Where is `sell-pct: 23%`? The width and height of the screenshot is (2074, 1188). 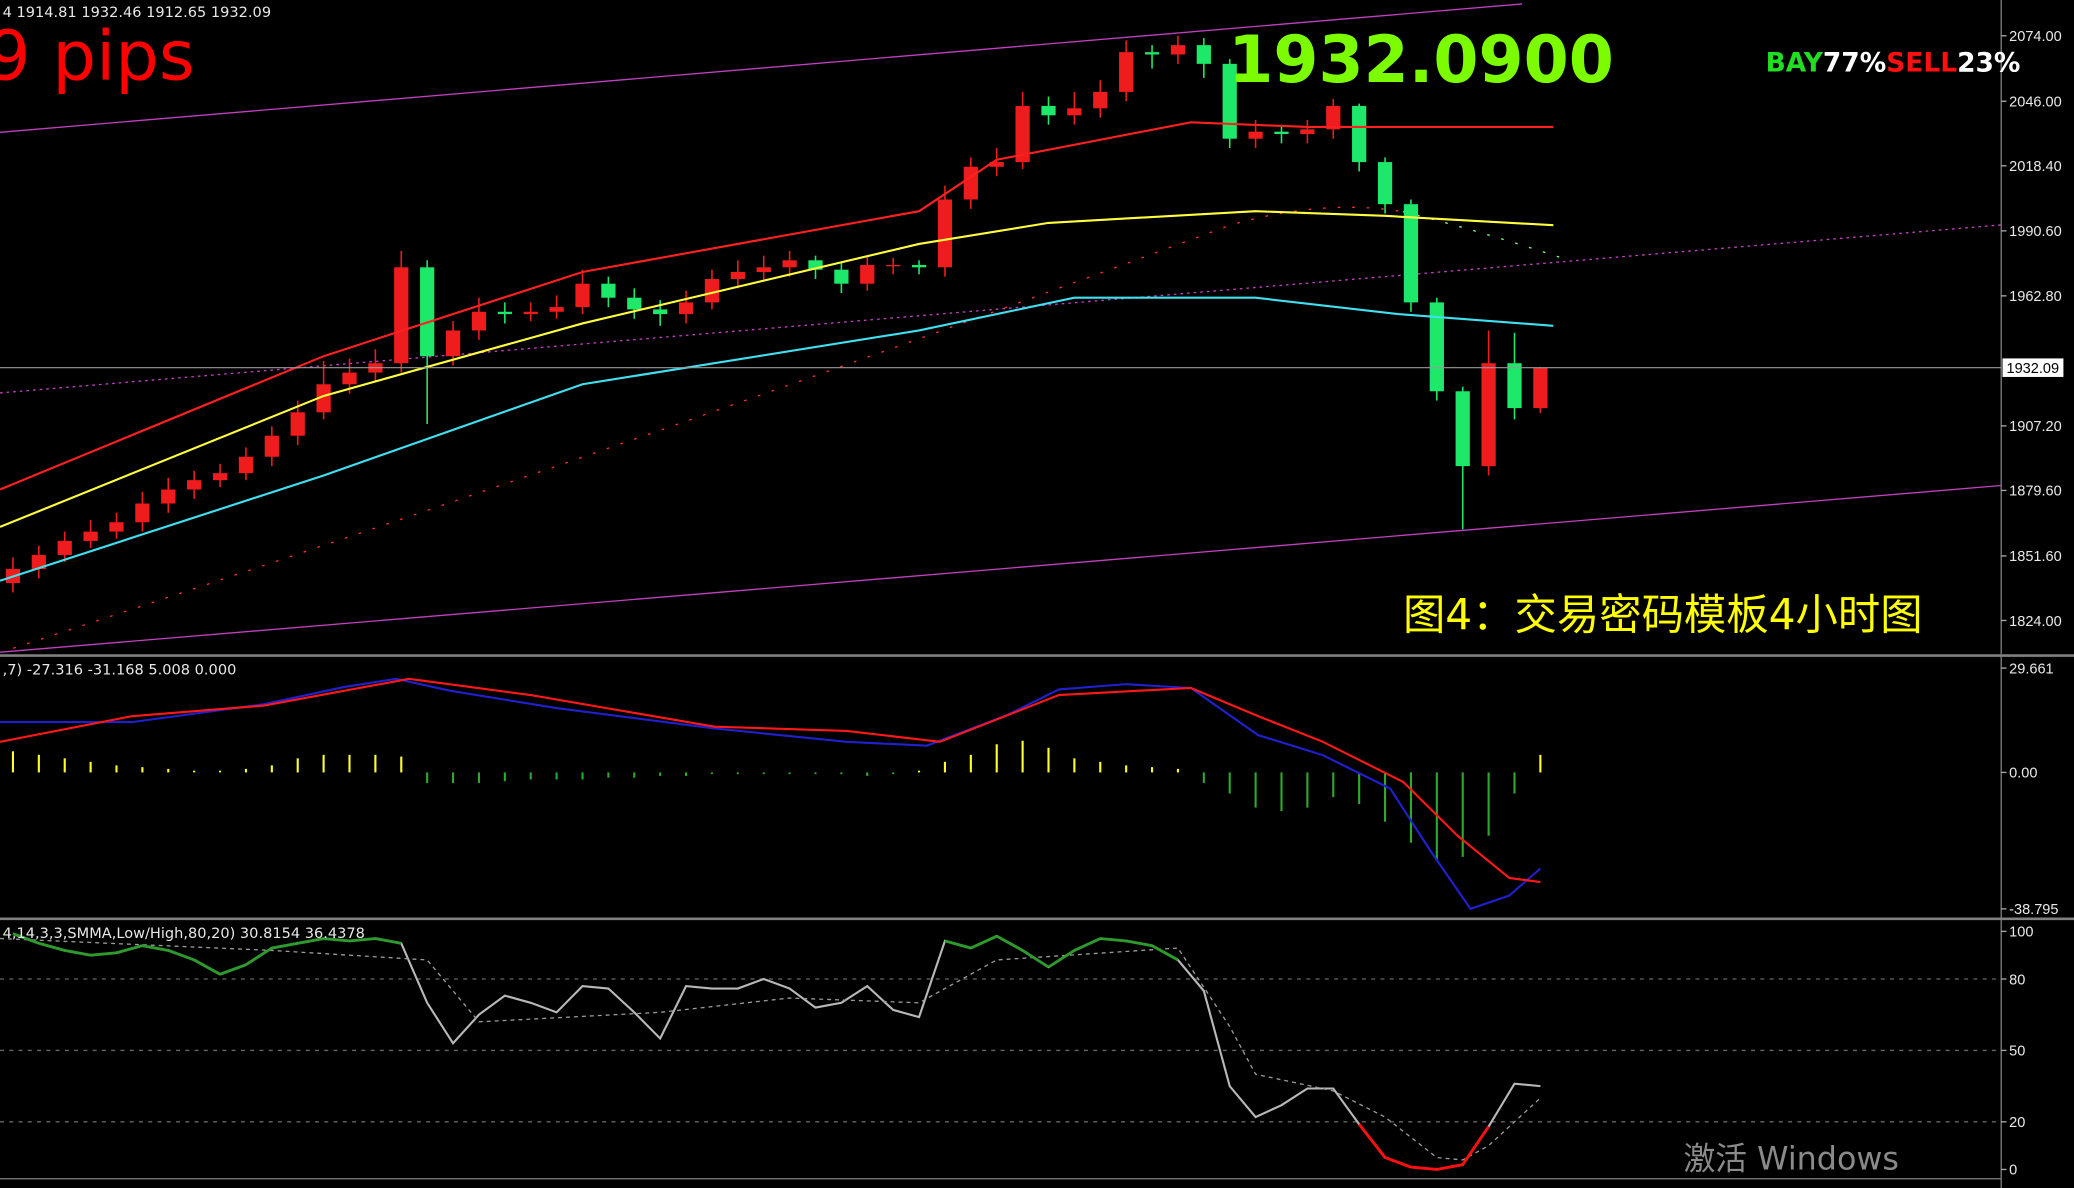 sell-pct: 23% is located at coordinates (1988, 62).